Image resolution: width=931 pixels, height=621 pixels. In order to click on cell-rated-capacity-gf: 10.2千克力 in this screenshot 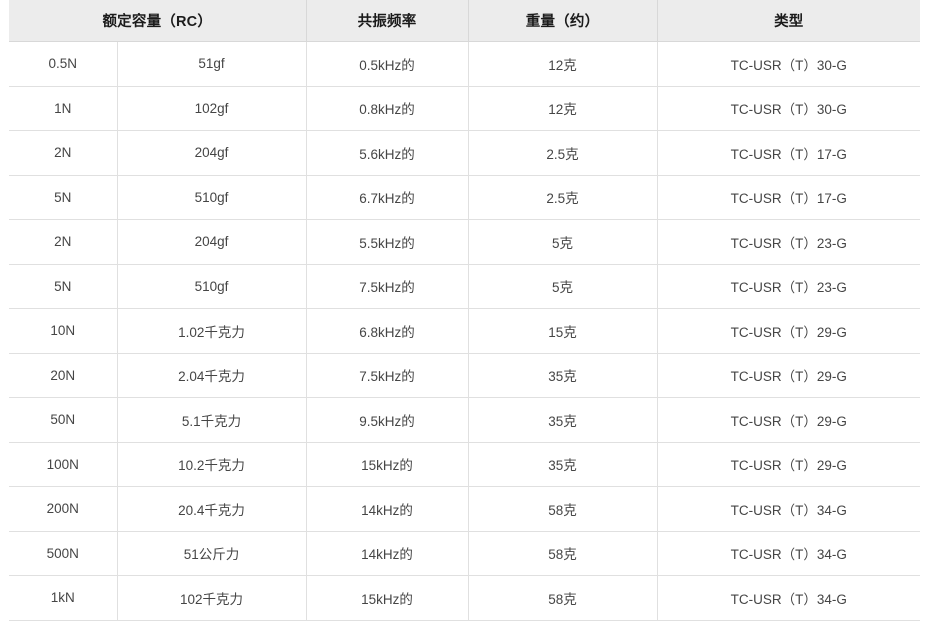, I will do `click(212, 464)`.